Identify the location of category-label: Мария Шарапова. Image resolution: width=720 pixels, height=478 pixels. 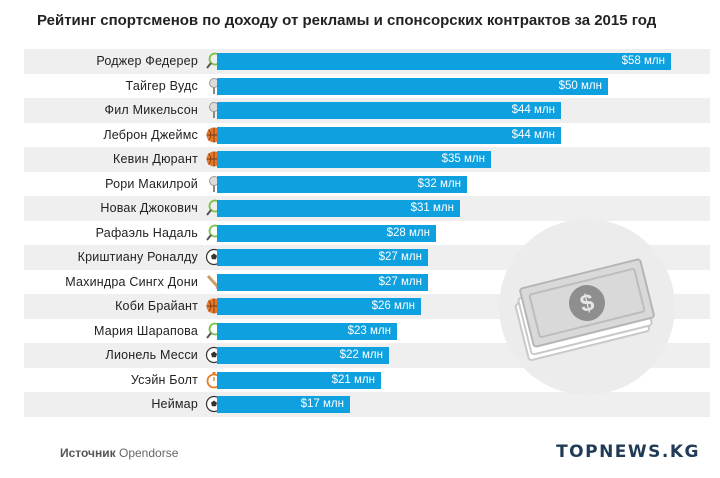
(146, 330).